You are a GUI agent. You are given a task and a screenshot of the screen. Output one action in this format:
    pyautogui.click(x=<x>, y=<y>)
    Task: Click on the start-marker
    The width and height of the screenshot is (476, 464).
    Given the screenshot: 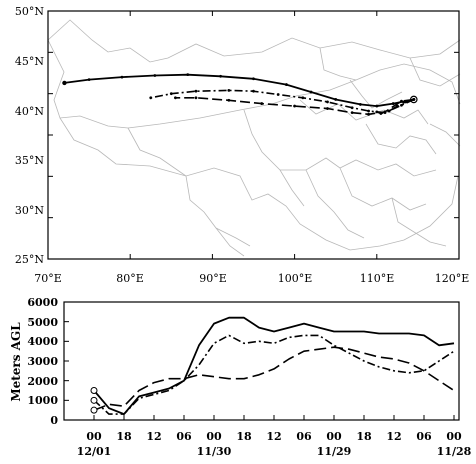 What is the action you would take?
    pyautogui.click(x=64, y=83)
    